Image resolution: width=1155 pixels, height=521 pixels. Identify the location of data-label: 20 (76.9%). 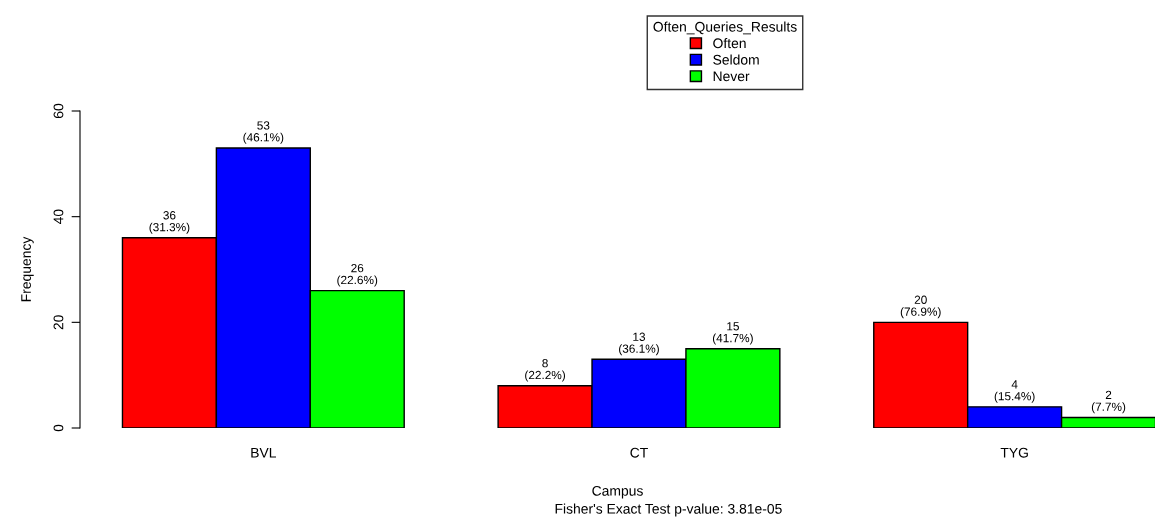
(920, 307).